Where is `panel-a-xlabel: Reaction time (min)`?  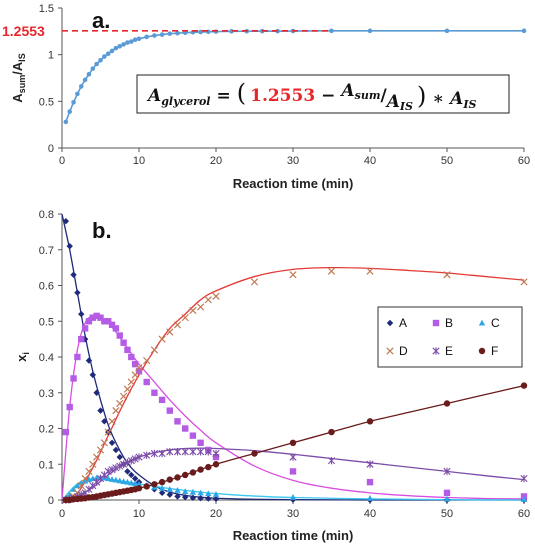 panel-a-xlabel: Reaction time (min) is located at coordinates (293, 183).